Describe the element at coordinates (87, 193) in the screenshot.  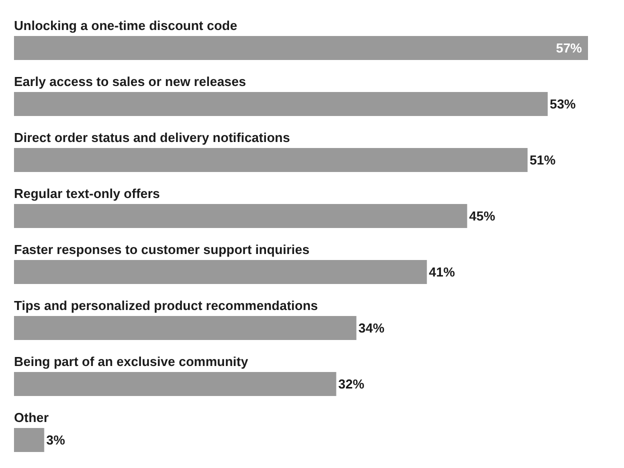
I see `y-tick-label: Regular text-only offers` at that location.